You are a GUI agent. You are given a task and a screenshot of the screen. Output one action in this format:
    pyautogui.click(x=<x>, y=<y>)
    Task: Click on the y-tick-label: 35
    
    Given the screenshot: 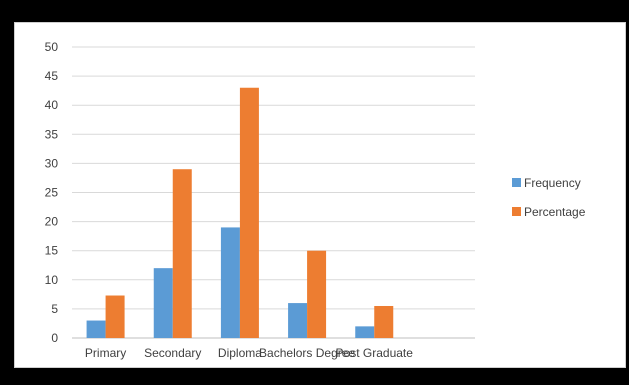 What is the action you would take?
    pyautogui.click(x=52, y=134)
    